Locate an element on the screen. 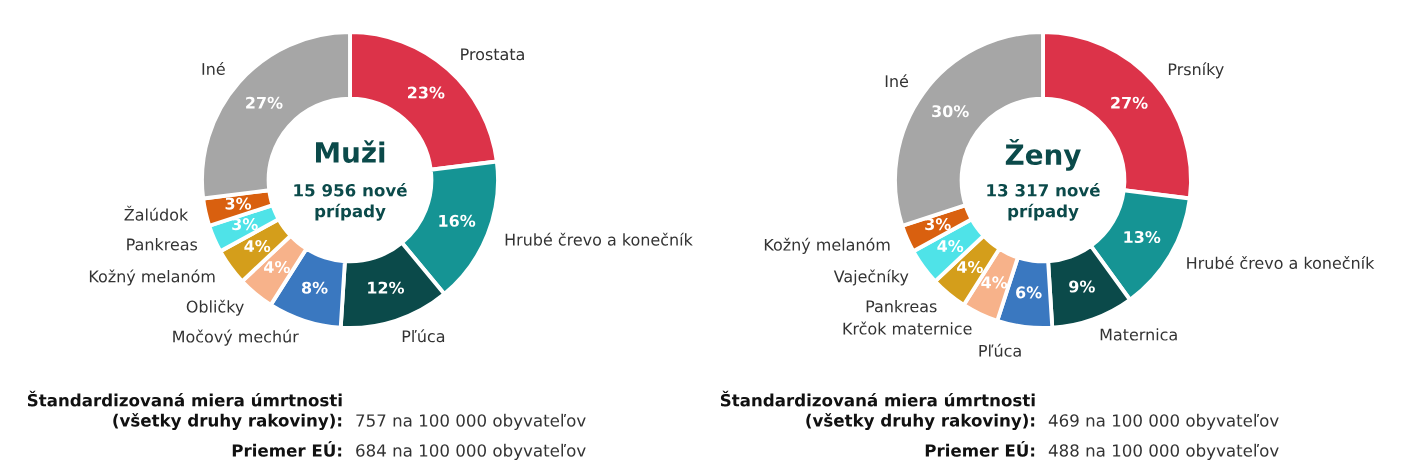 The image size is (1413, 466). text: 469 na 100 000 obyvateľov is located at coordinates (1163, 421).